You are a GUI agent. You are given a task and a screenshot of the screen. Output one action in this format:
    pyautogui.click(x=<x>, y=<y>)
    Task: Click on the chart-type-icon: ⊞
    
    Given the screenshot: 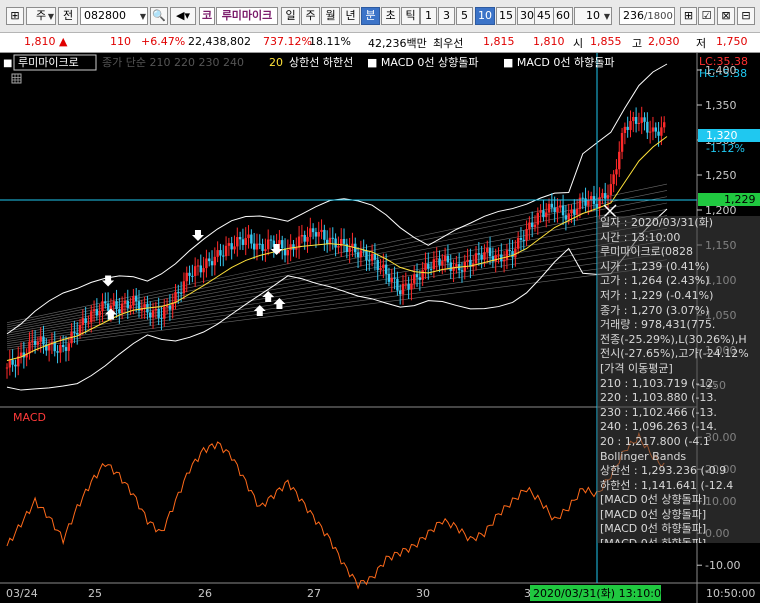 What is the action you would take?
    pyautogui.click(x=15, y=16)
    